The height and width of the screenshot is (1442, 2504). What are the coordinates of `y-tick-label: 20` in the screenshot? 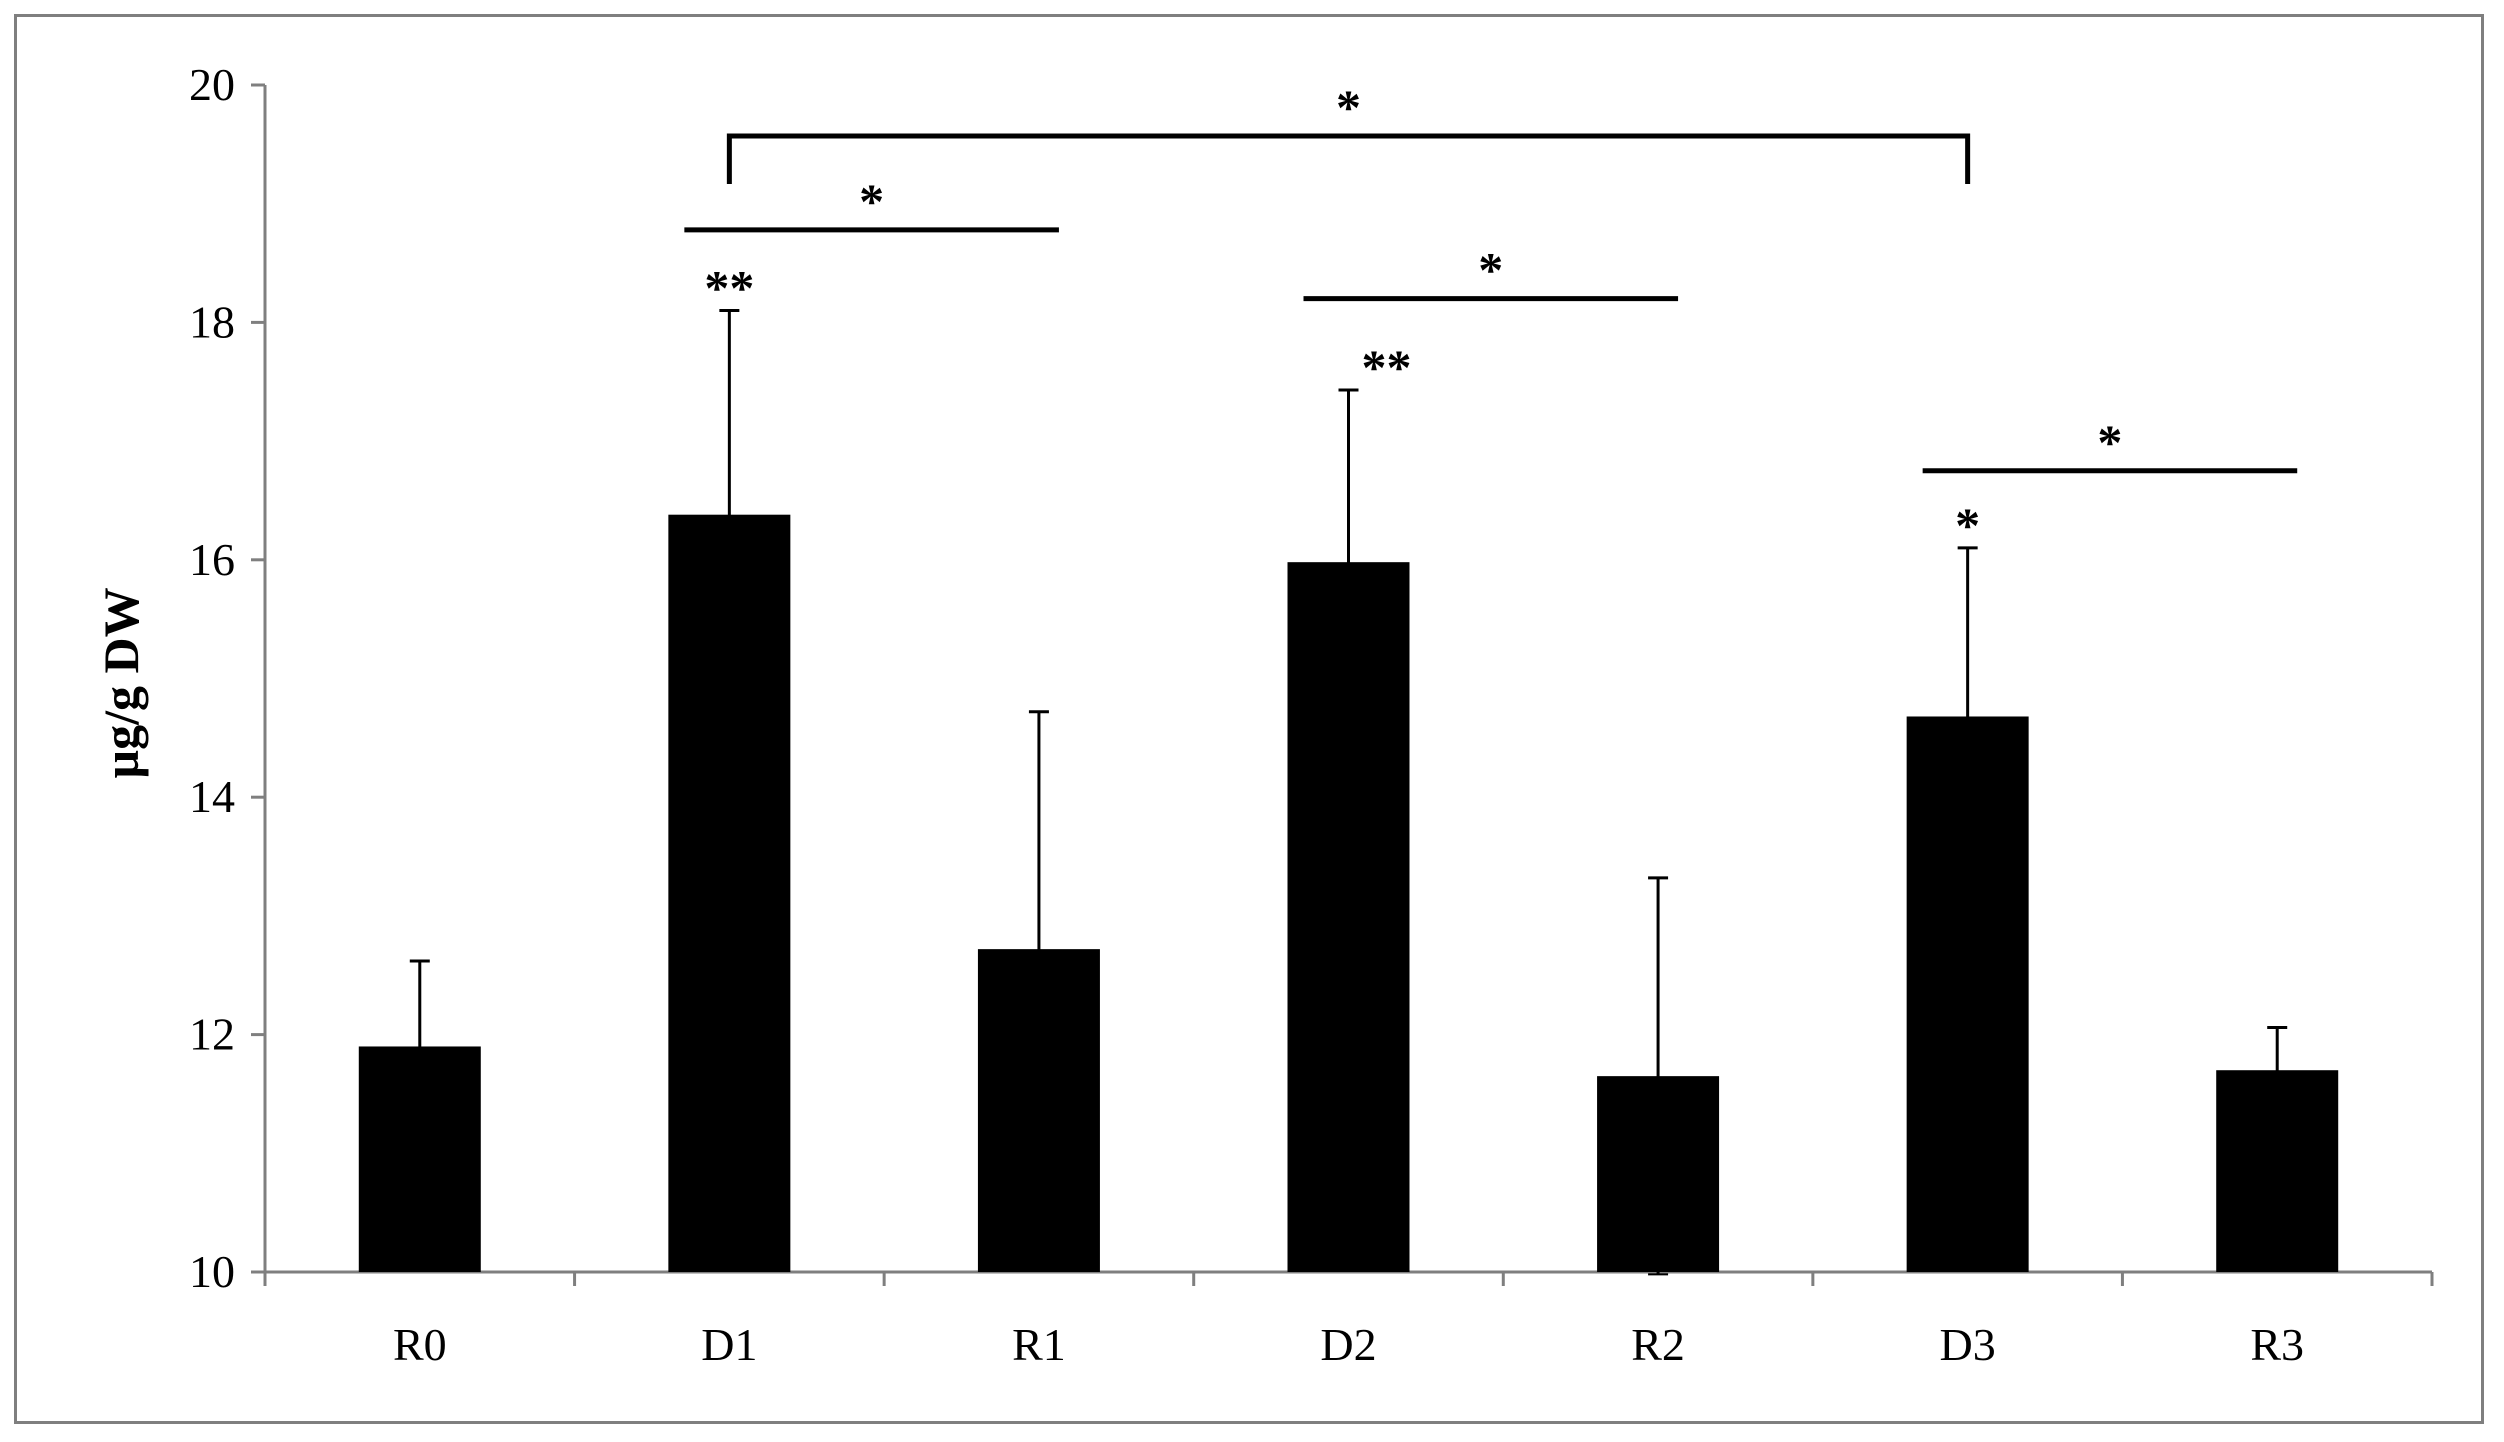 It's located at (212, 84).